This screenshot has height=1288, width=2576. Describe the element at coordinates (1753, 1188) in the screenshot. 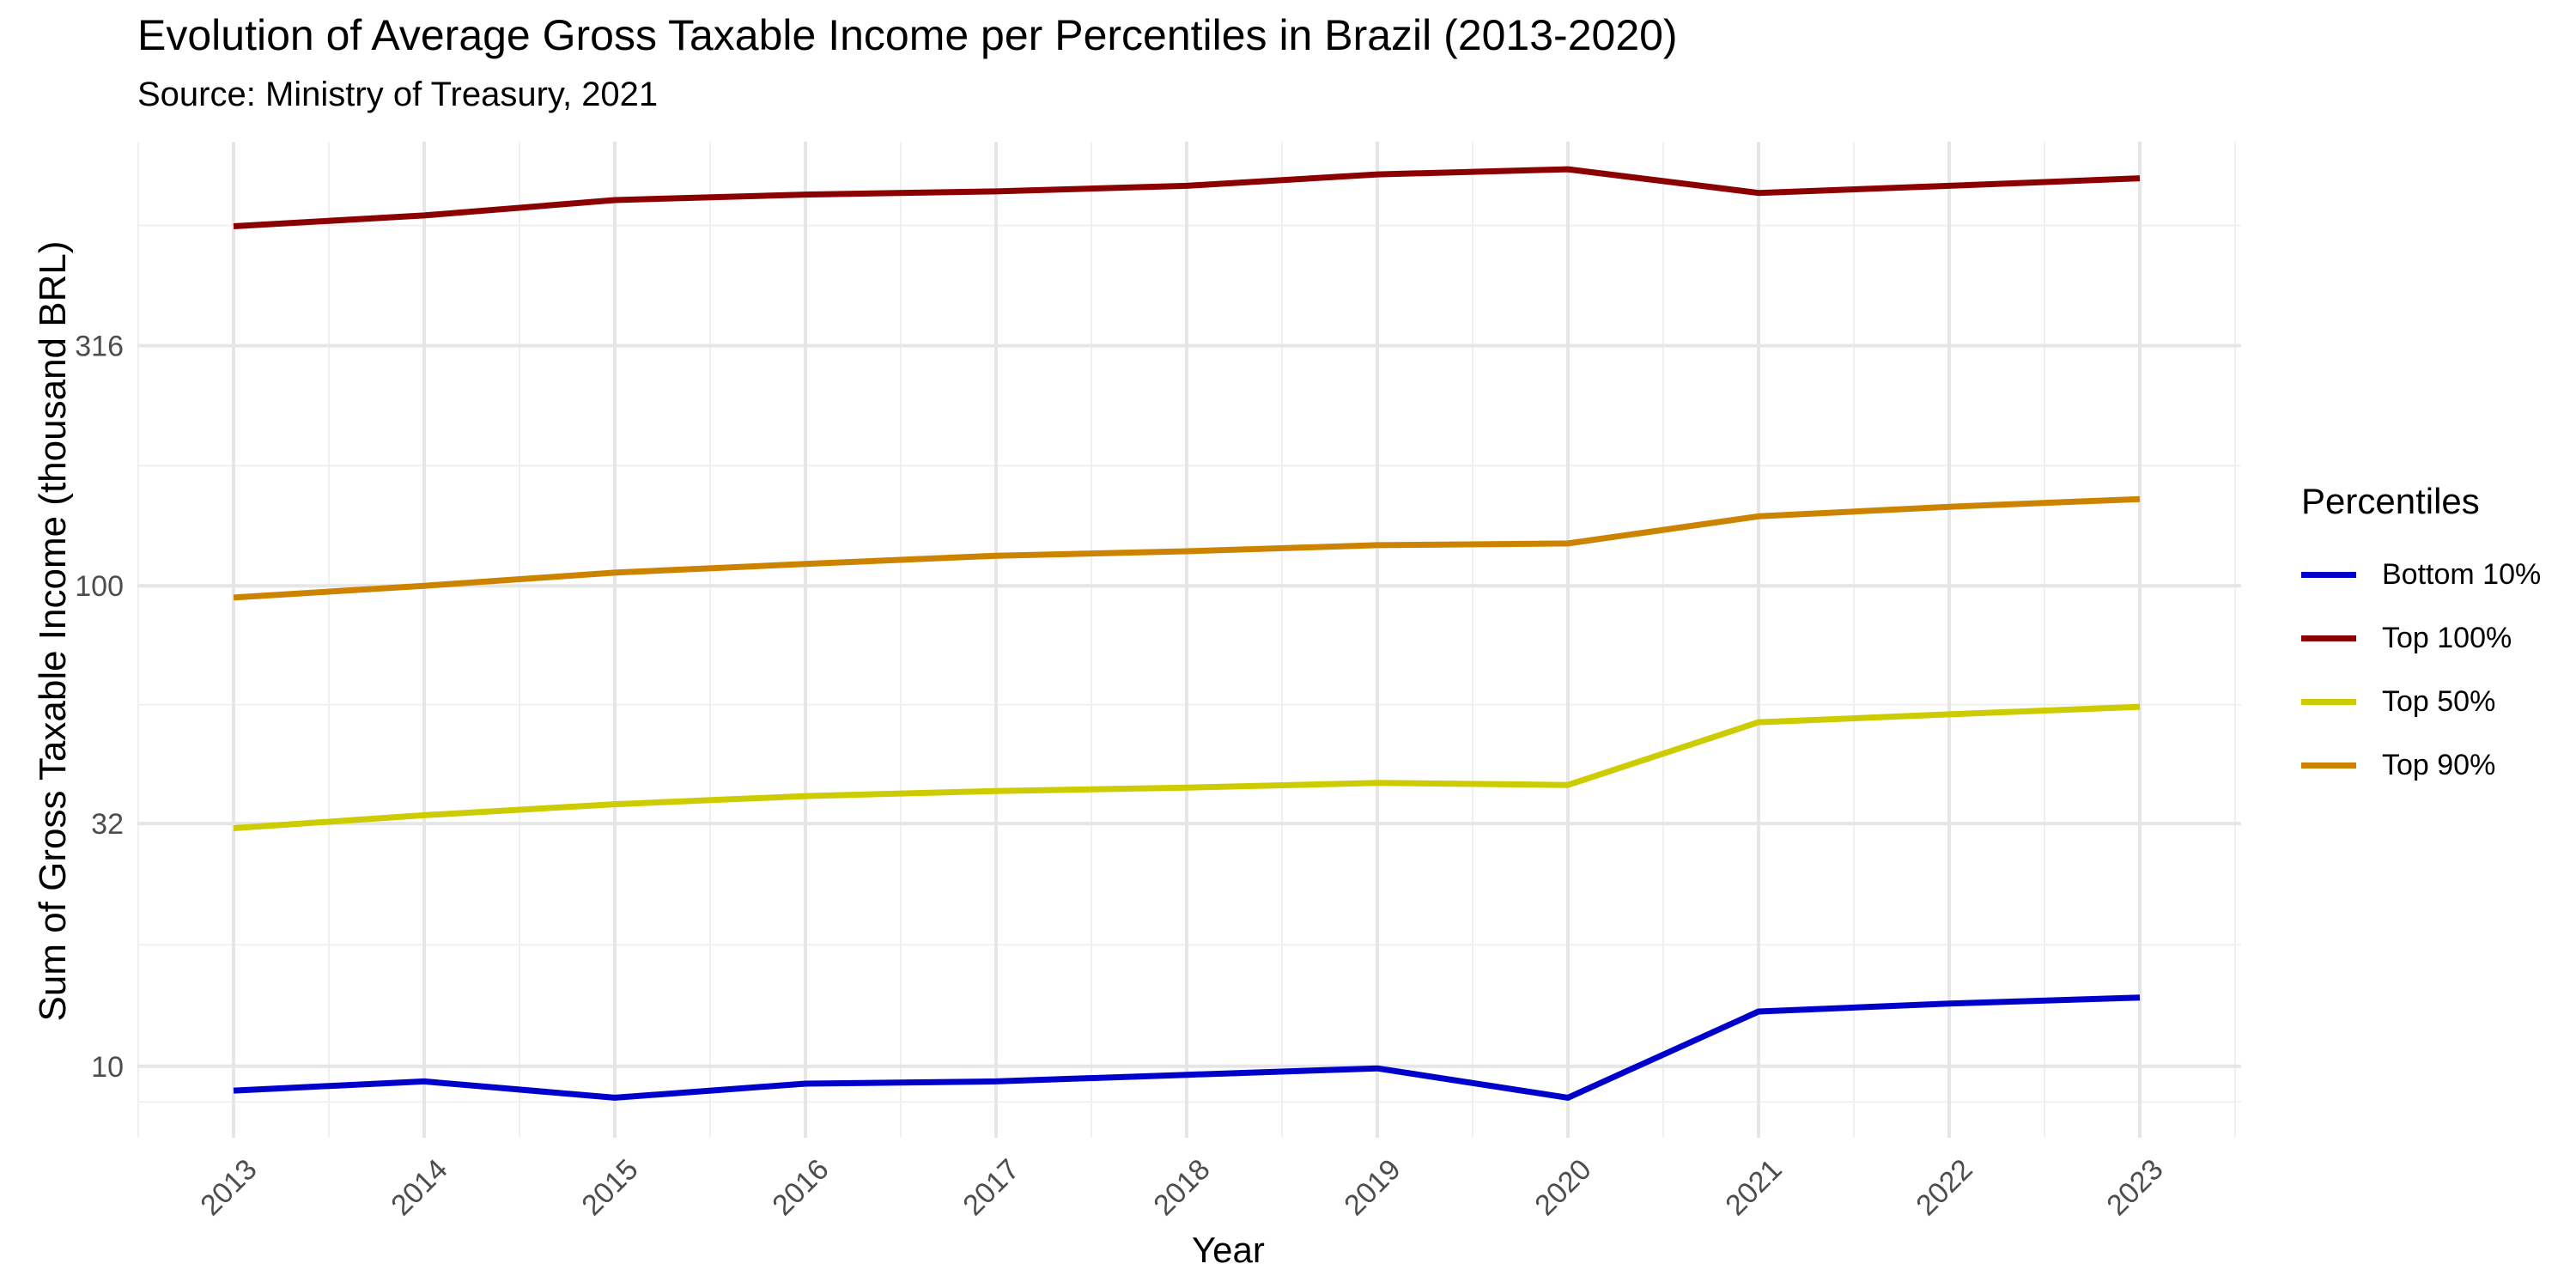

I see `x-tick-label: 2021` at that location.